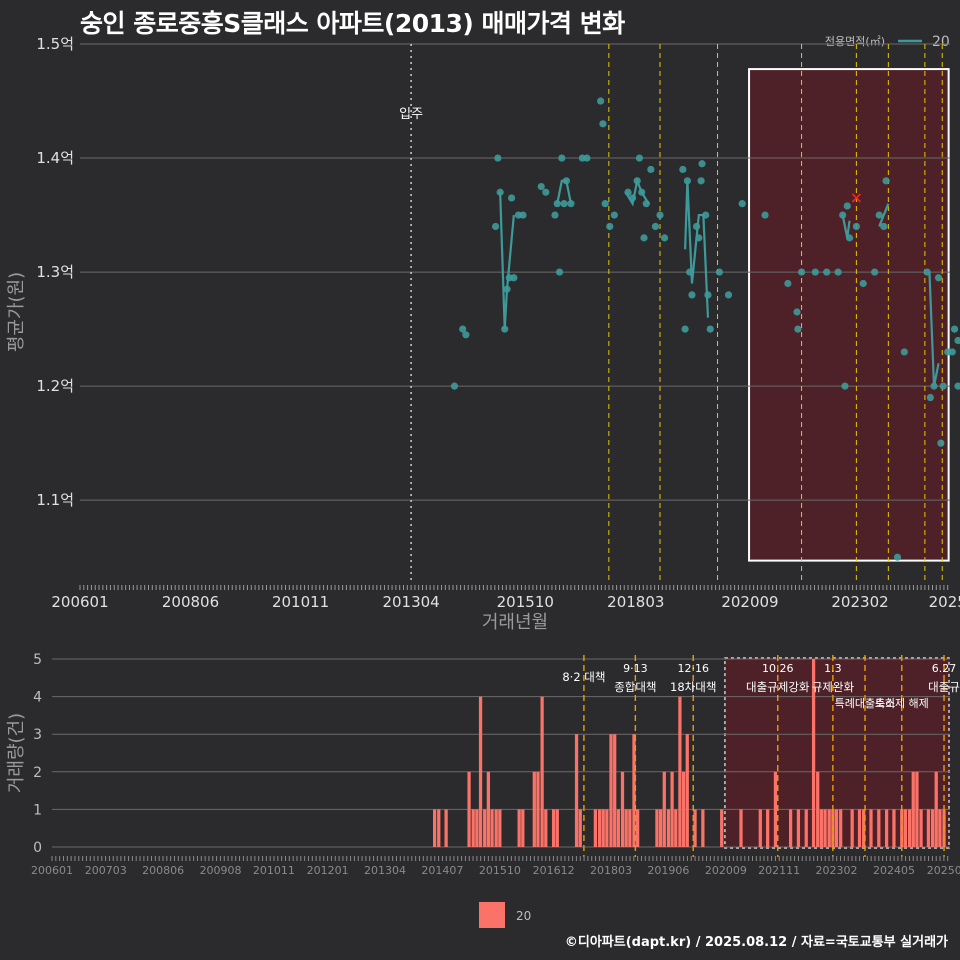  I want to click on bottom-x-tick-label: 201201, so click(328, 870).